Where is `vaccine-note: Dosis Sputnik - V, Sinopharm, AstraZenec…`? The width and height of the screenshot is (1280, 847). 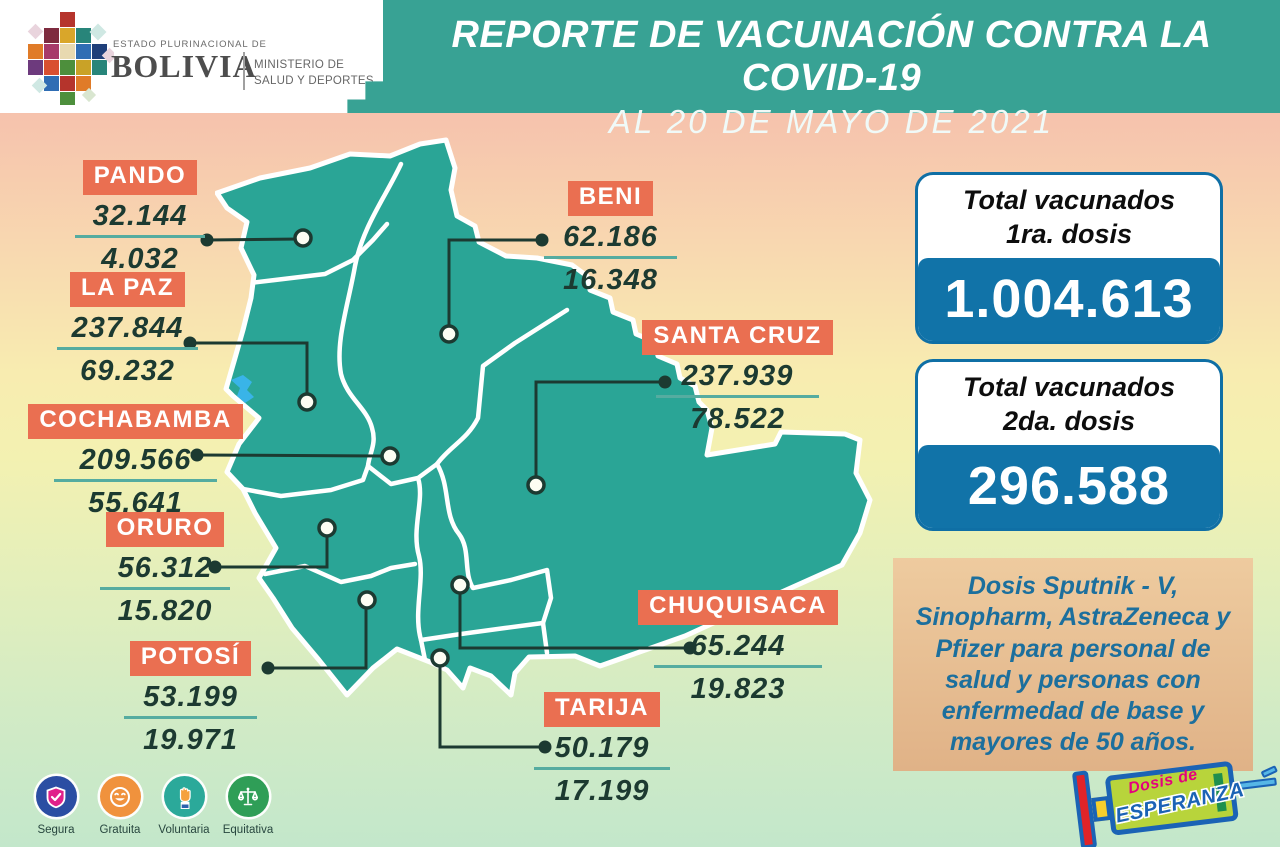
vaccine-note: Dosis Sputnik - V, Sinopharm, AstraZenec… is located at coordinates (1073, 664).